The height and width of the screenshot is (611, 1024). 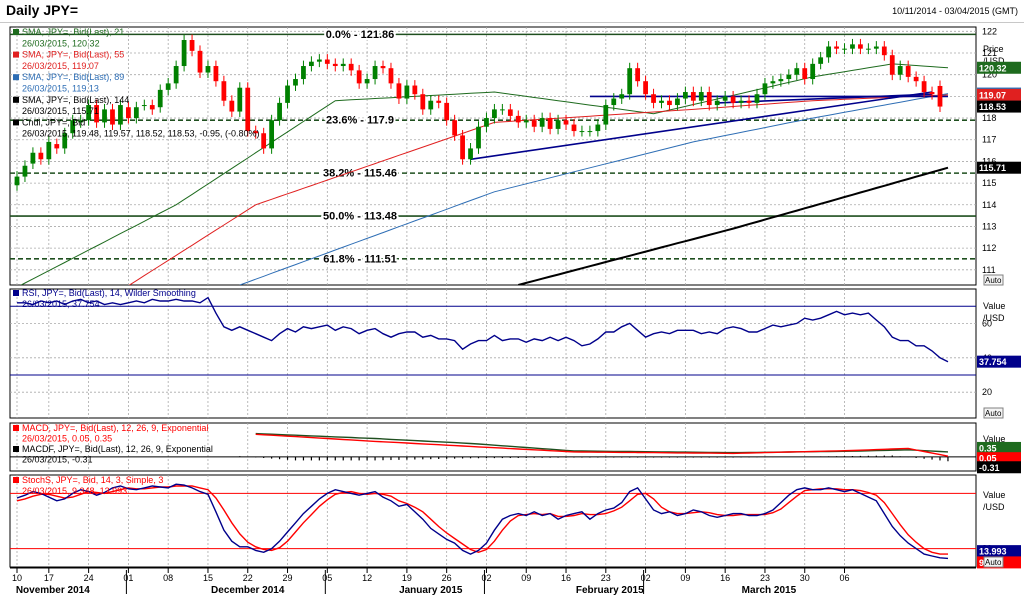 I want to click on macd-badge, so click(x=999, y=447).